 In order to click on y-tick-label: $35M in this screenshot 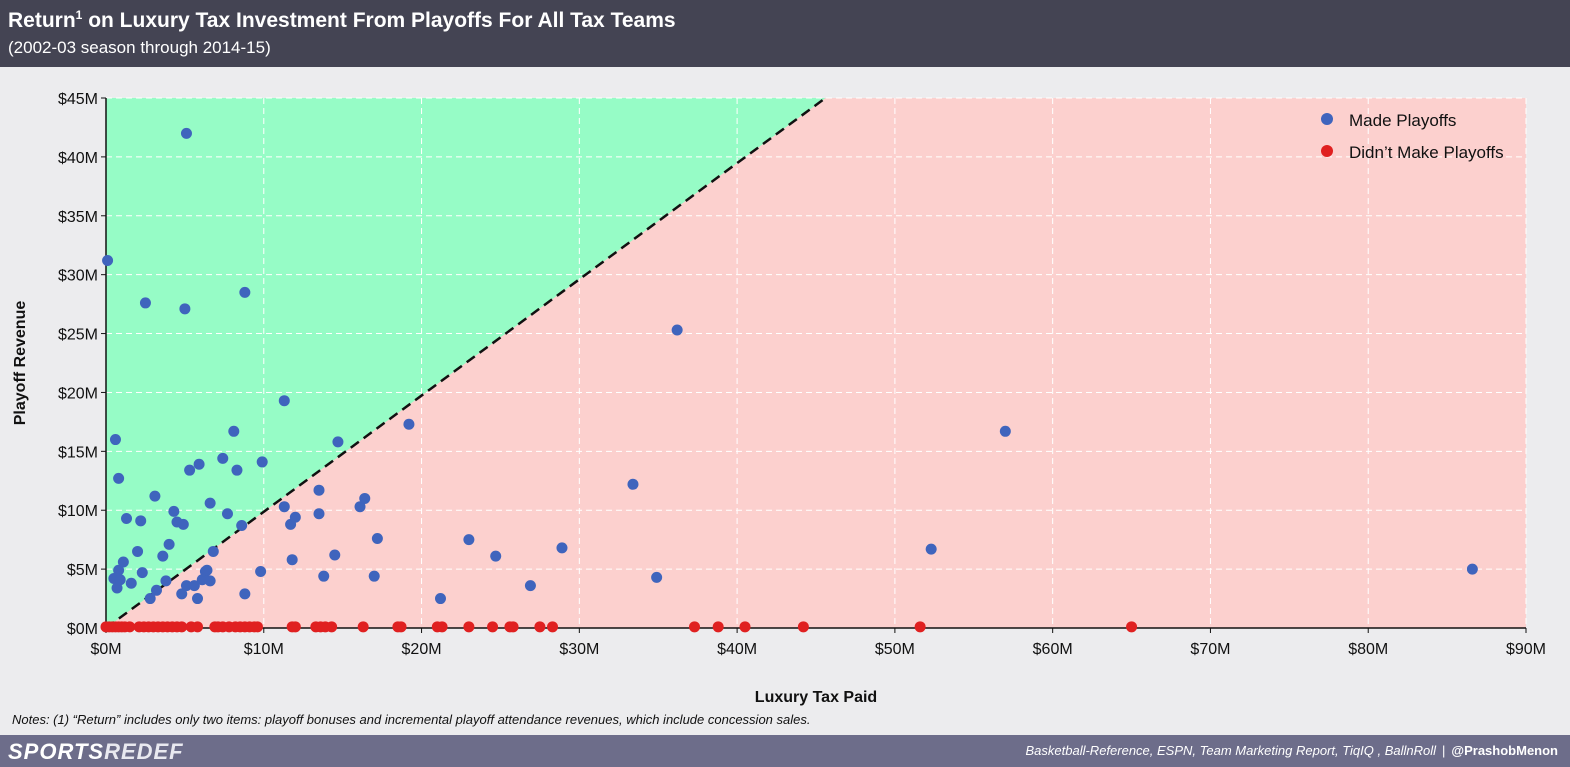, I will do `click(78, 217)`.